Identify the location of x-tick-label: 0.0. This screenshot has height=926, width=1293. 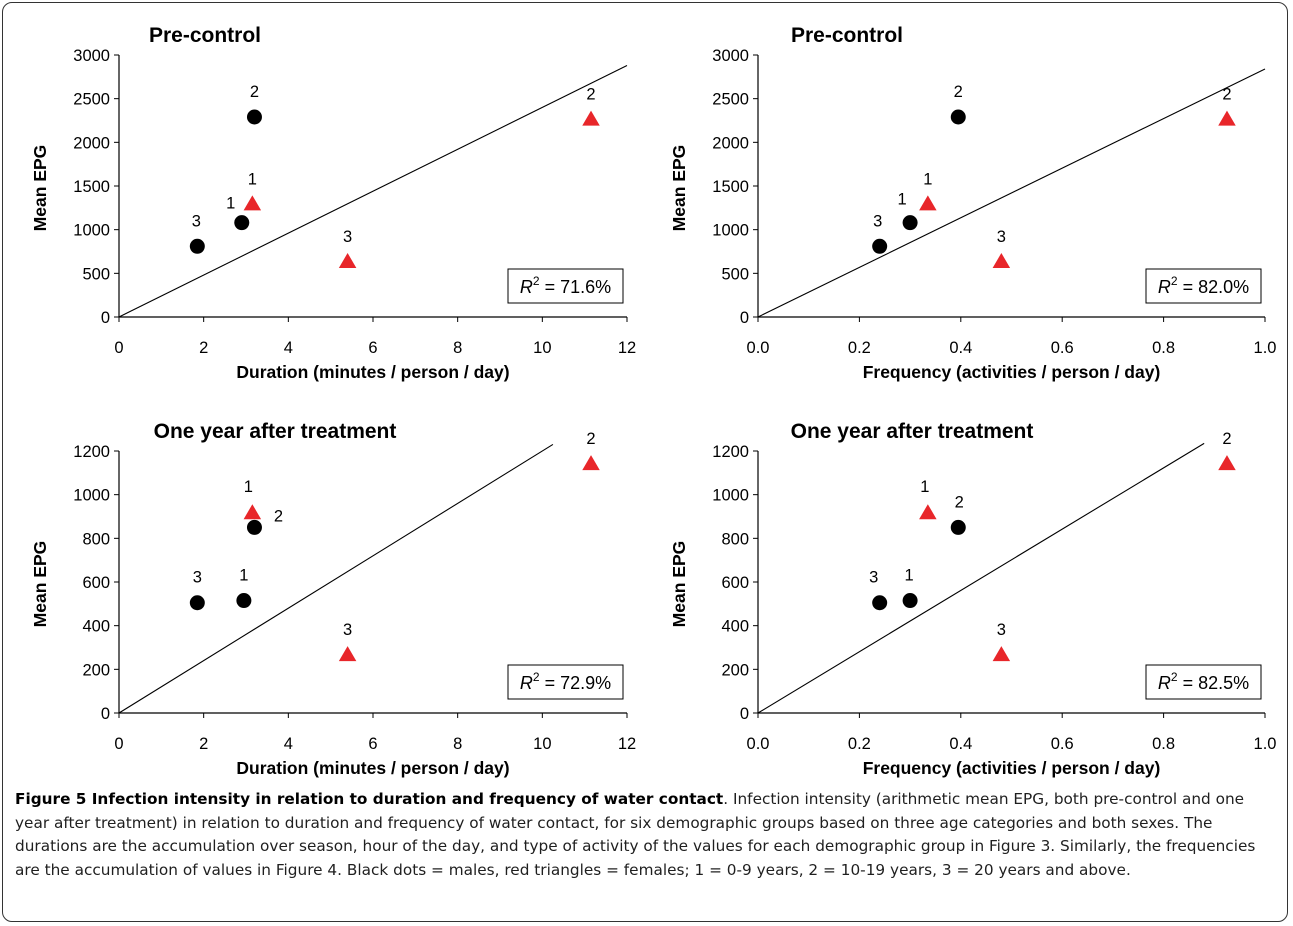
(758, 744).